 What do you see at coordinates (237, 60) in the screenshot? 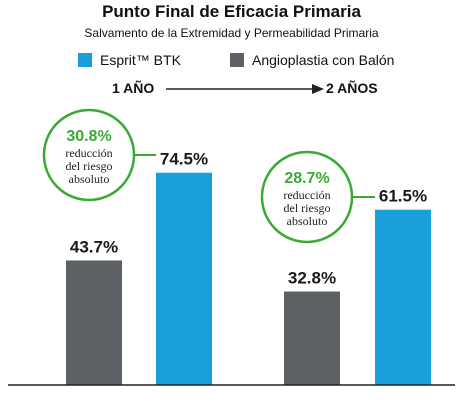
I see `legend-swatch-balloon` at bounding box center [237, 60].